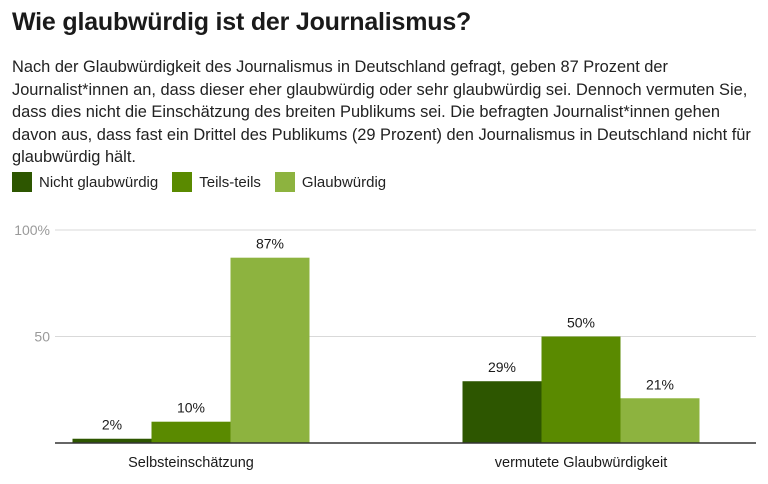 Image resolution: width=768 pixels, height=484 pixels. What do you see at coordinates (660, 384) in the screenshot?
I see `data-label-1-2: 21%` at bounding box center [660, 384].